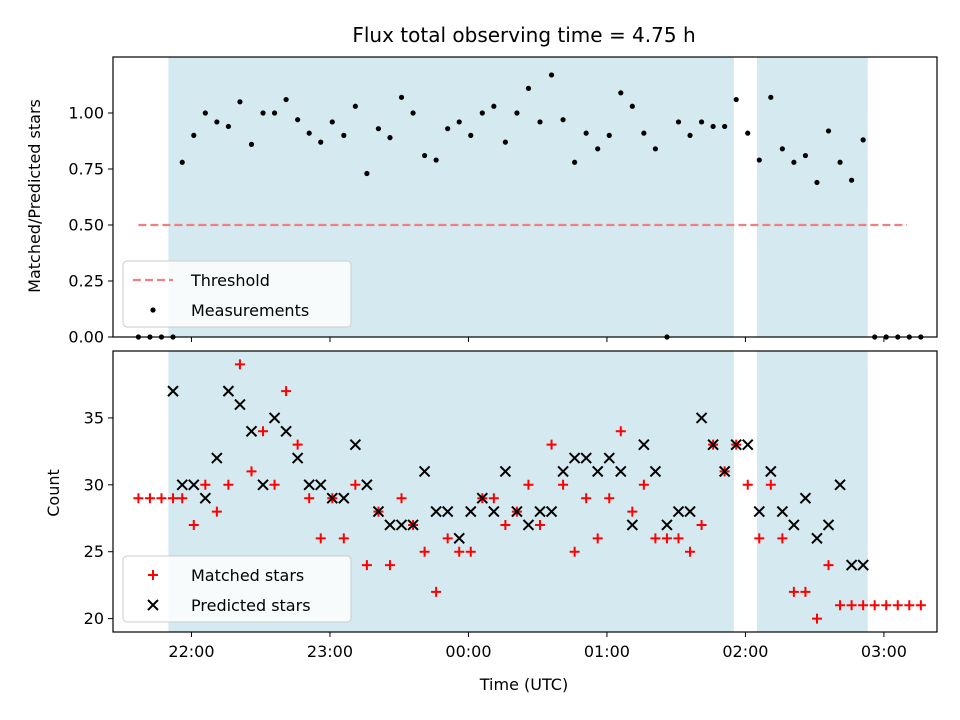 The width and height of the screenshot is (960, 720). Describe the element at coordinates (86, 225) in the screenshot. I see `y-tick-label: 0.50` at that location.